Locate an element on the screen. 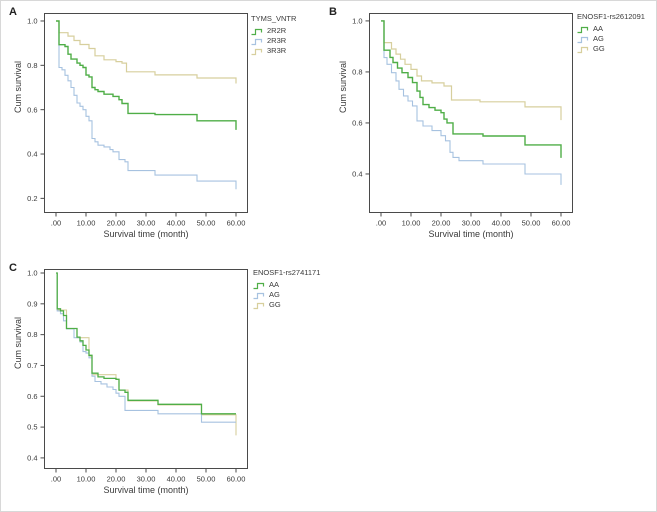 Image resolution: width=657 pixels, height=512 pixels. survival-curve-AG is located at coordinates (471, 102).